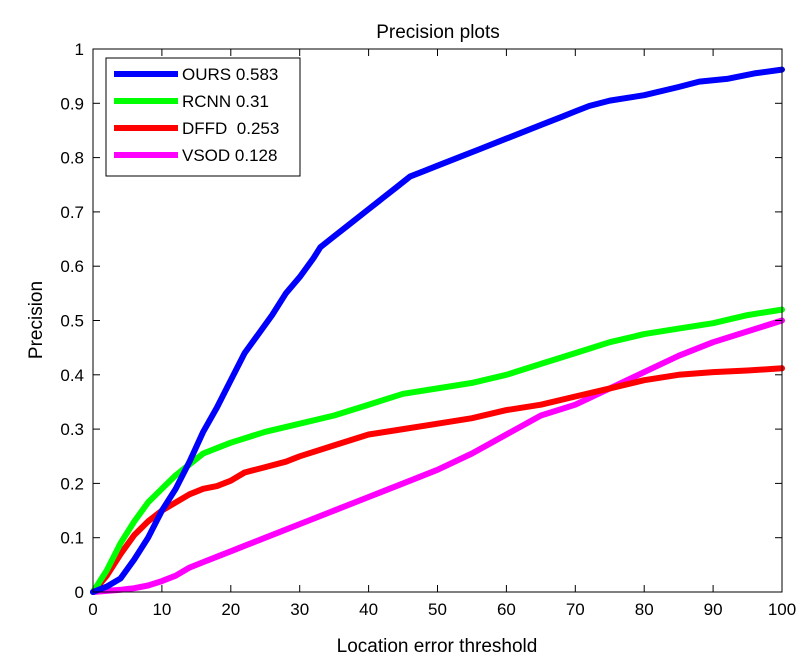  What do you see at coordinates (72, 429) in the screenshot?
I see `y-tick-label: 0.3` at bounding box center [72, 429].